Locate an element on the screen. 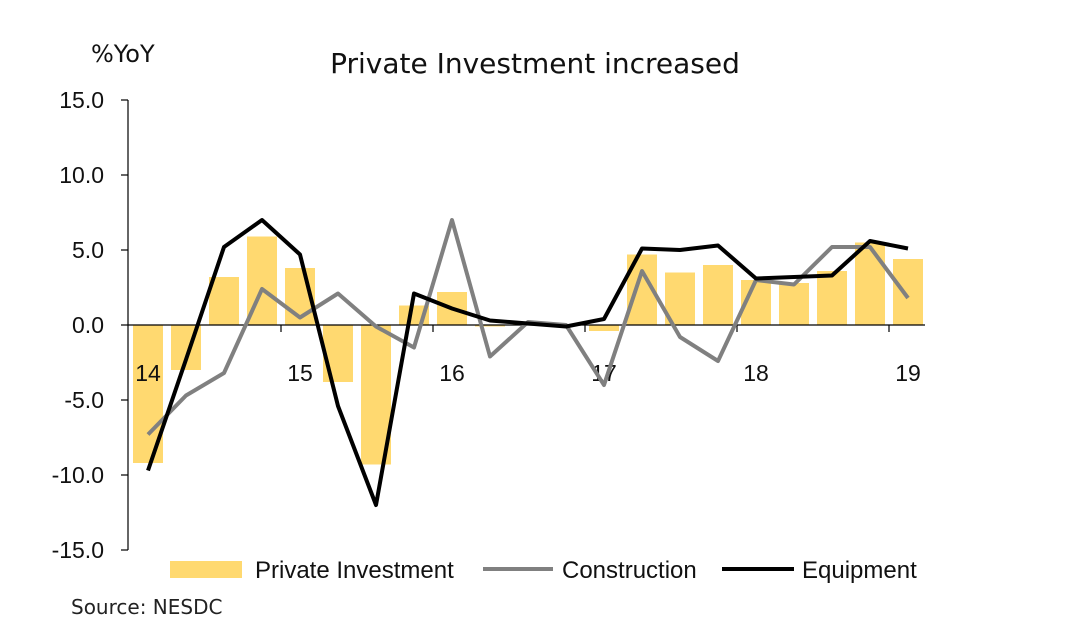 This screenshot has width=1080, height=642. legend-label-private-investment: Private Investment is located at coordinates (354, 570).